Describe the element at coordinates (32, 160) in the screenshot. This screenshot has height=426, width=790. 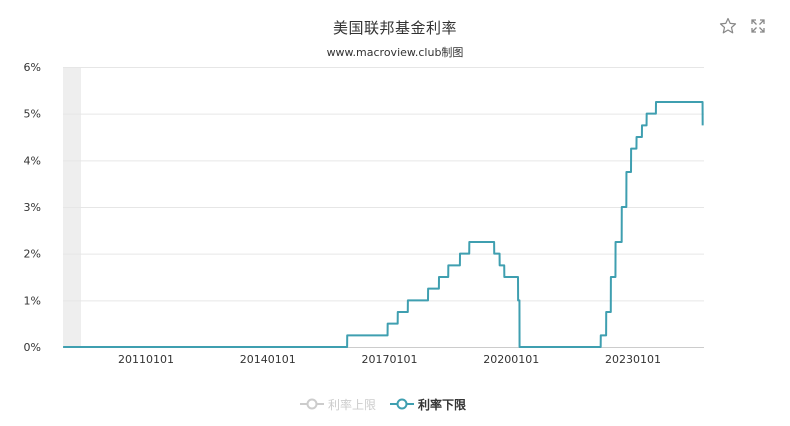
I see `y-tick-label: 4%` at that location.